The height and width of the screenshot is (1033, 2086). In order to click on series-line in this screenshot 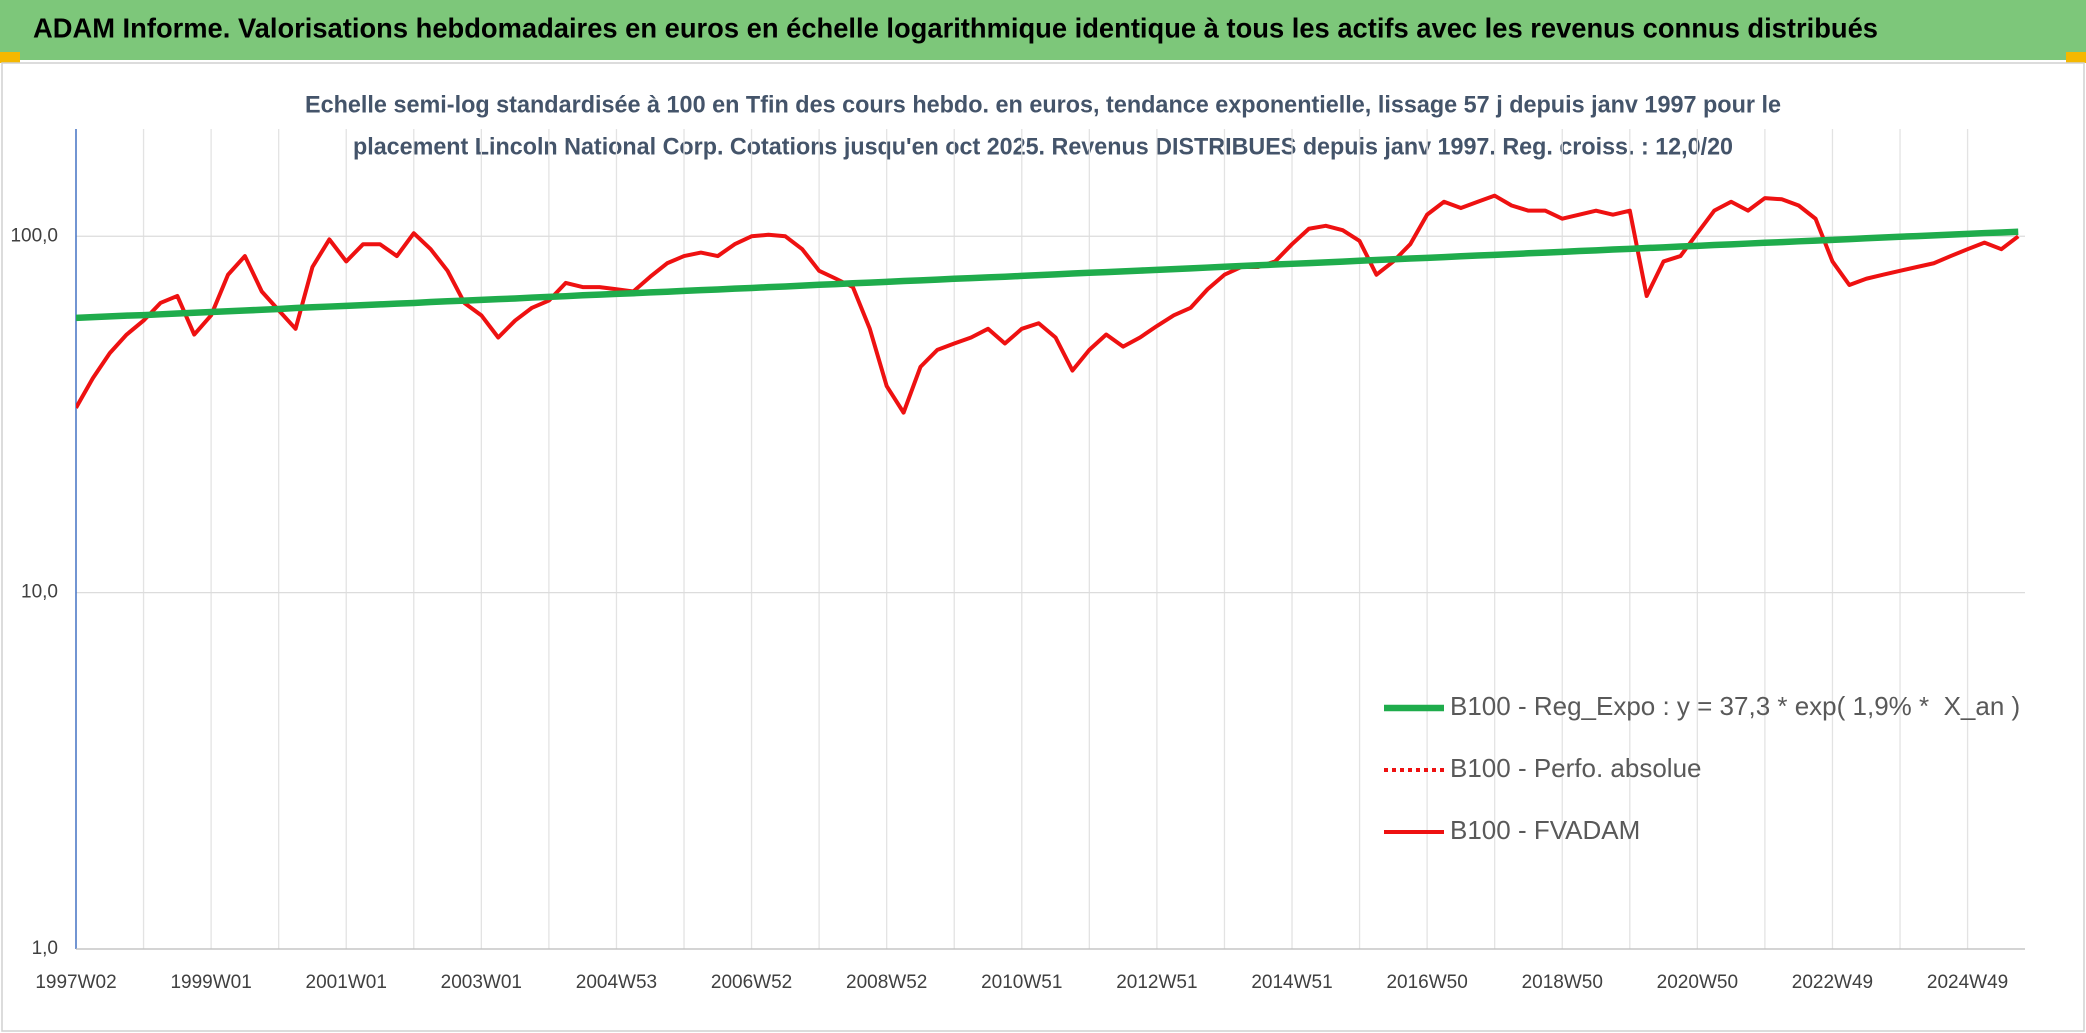, I will do `click(1047, 275)`.